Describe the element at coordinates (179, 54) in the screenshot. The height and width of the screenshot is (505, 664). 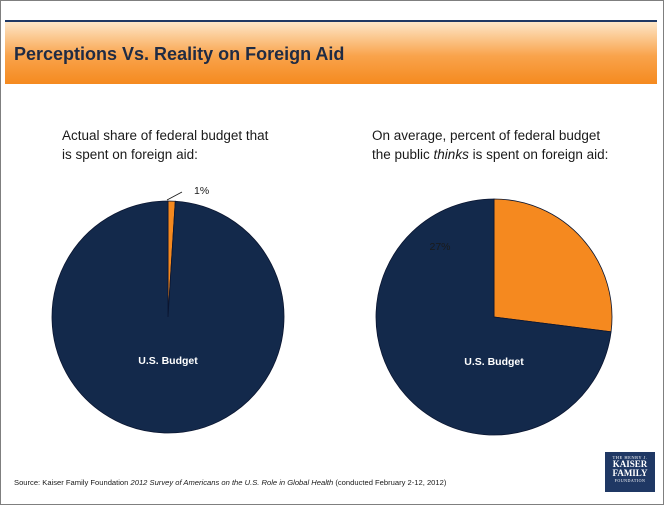
I see `slide-title: Perceptions Vs. Reality on Foreign Aid` at that location.